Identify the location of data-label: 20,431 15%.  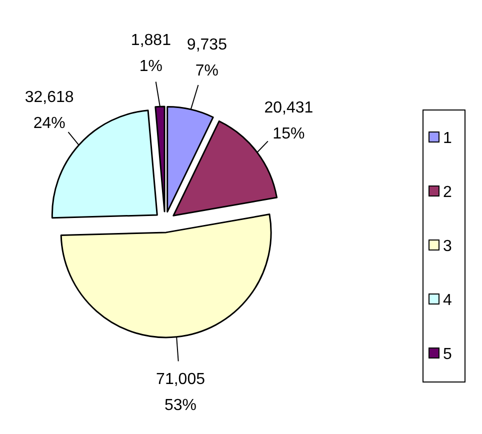
(289, 121).